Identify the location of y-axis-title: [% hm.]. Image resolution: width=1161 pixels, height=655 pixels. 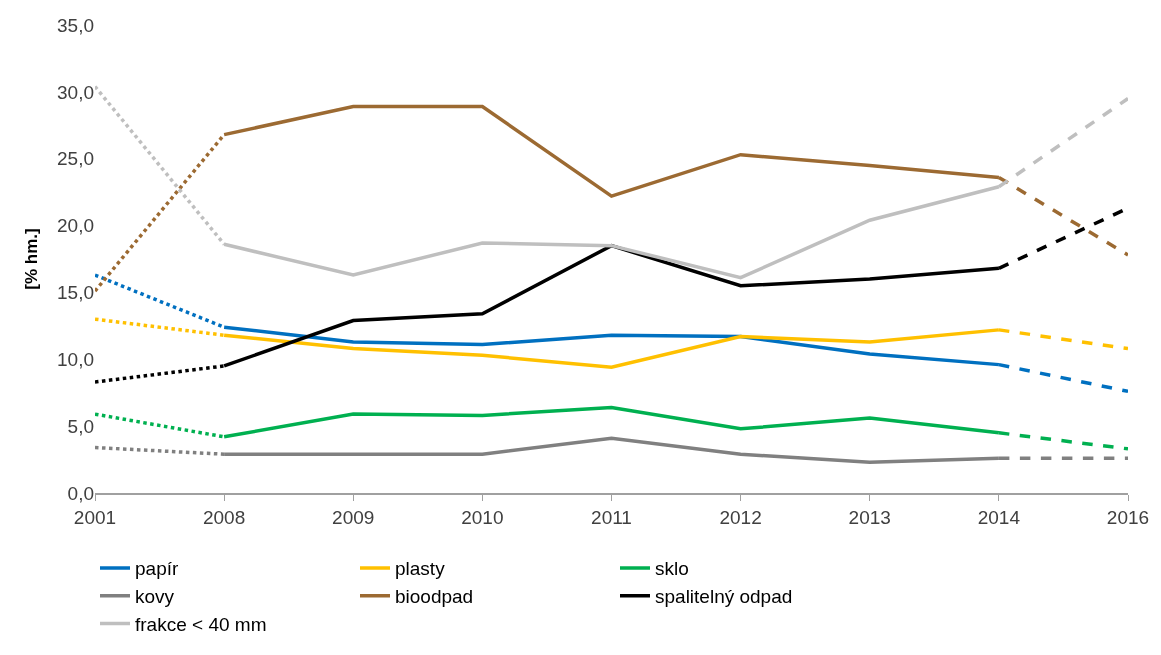
(31, 259).